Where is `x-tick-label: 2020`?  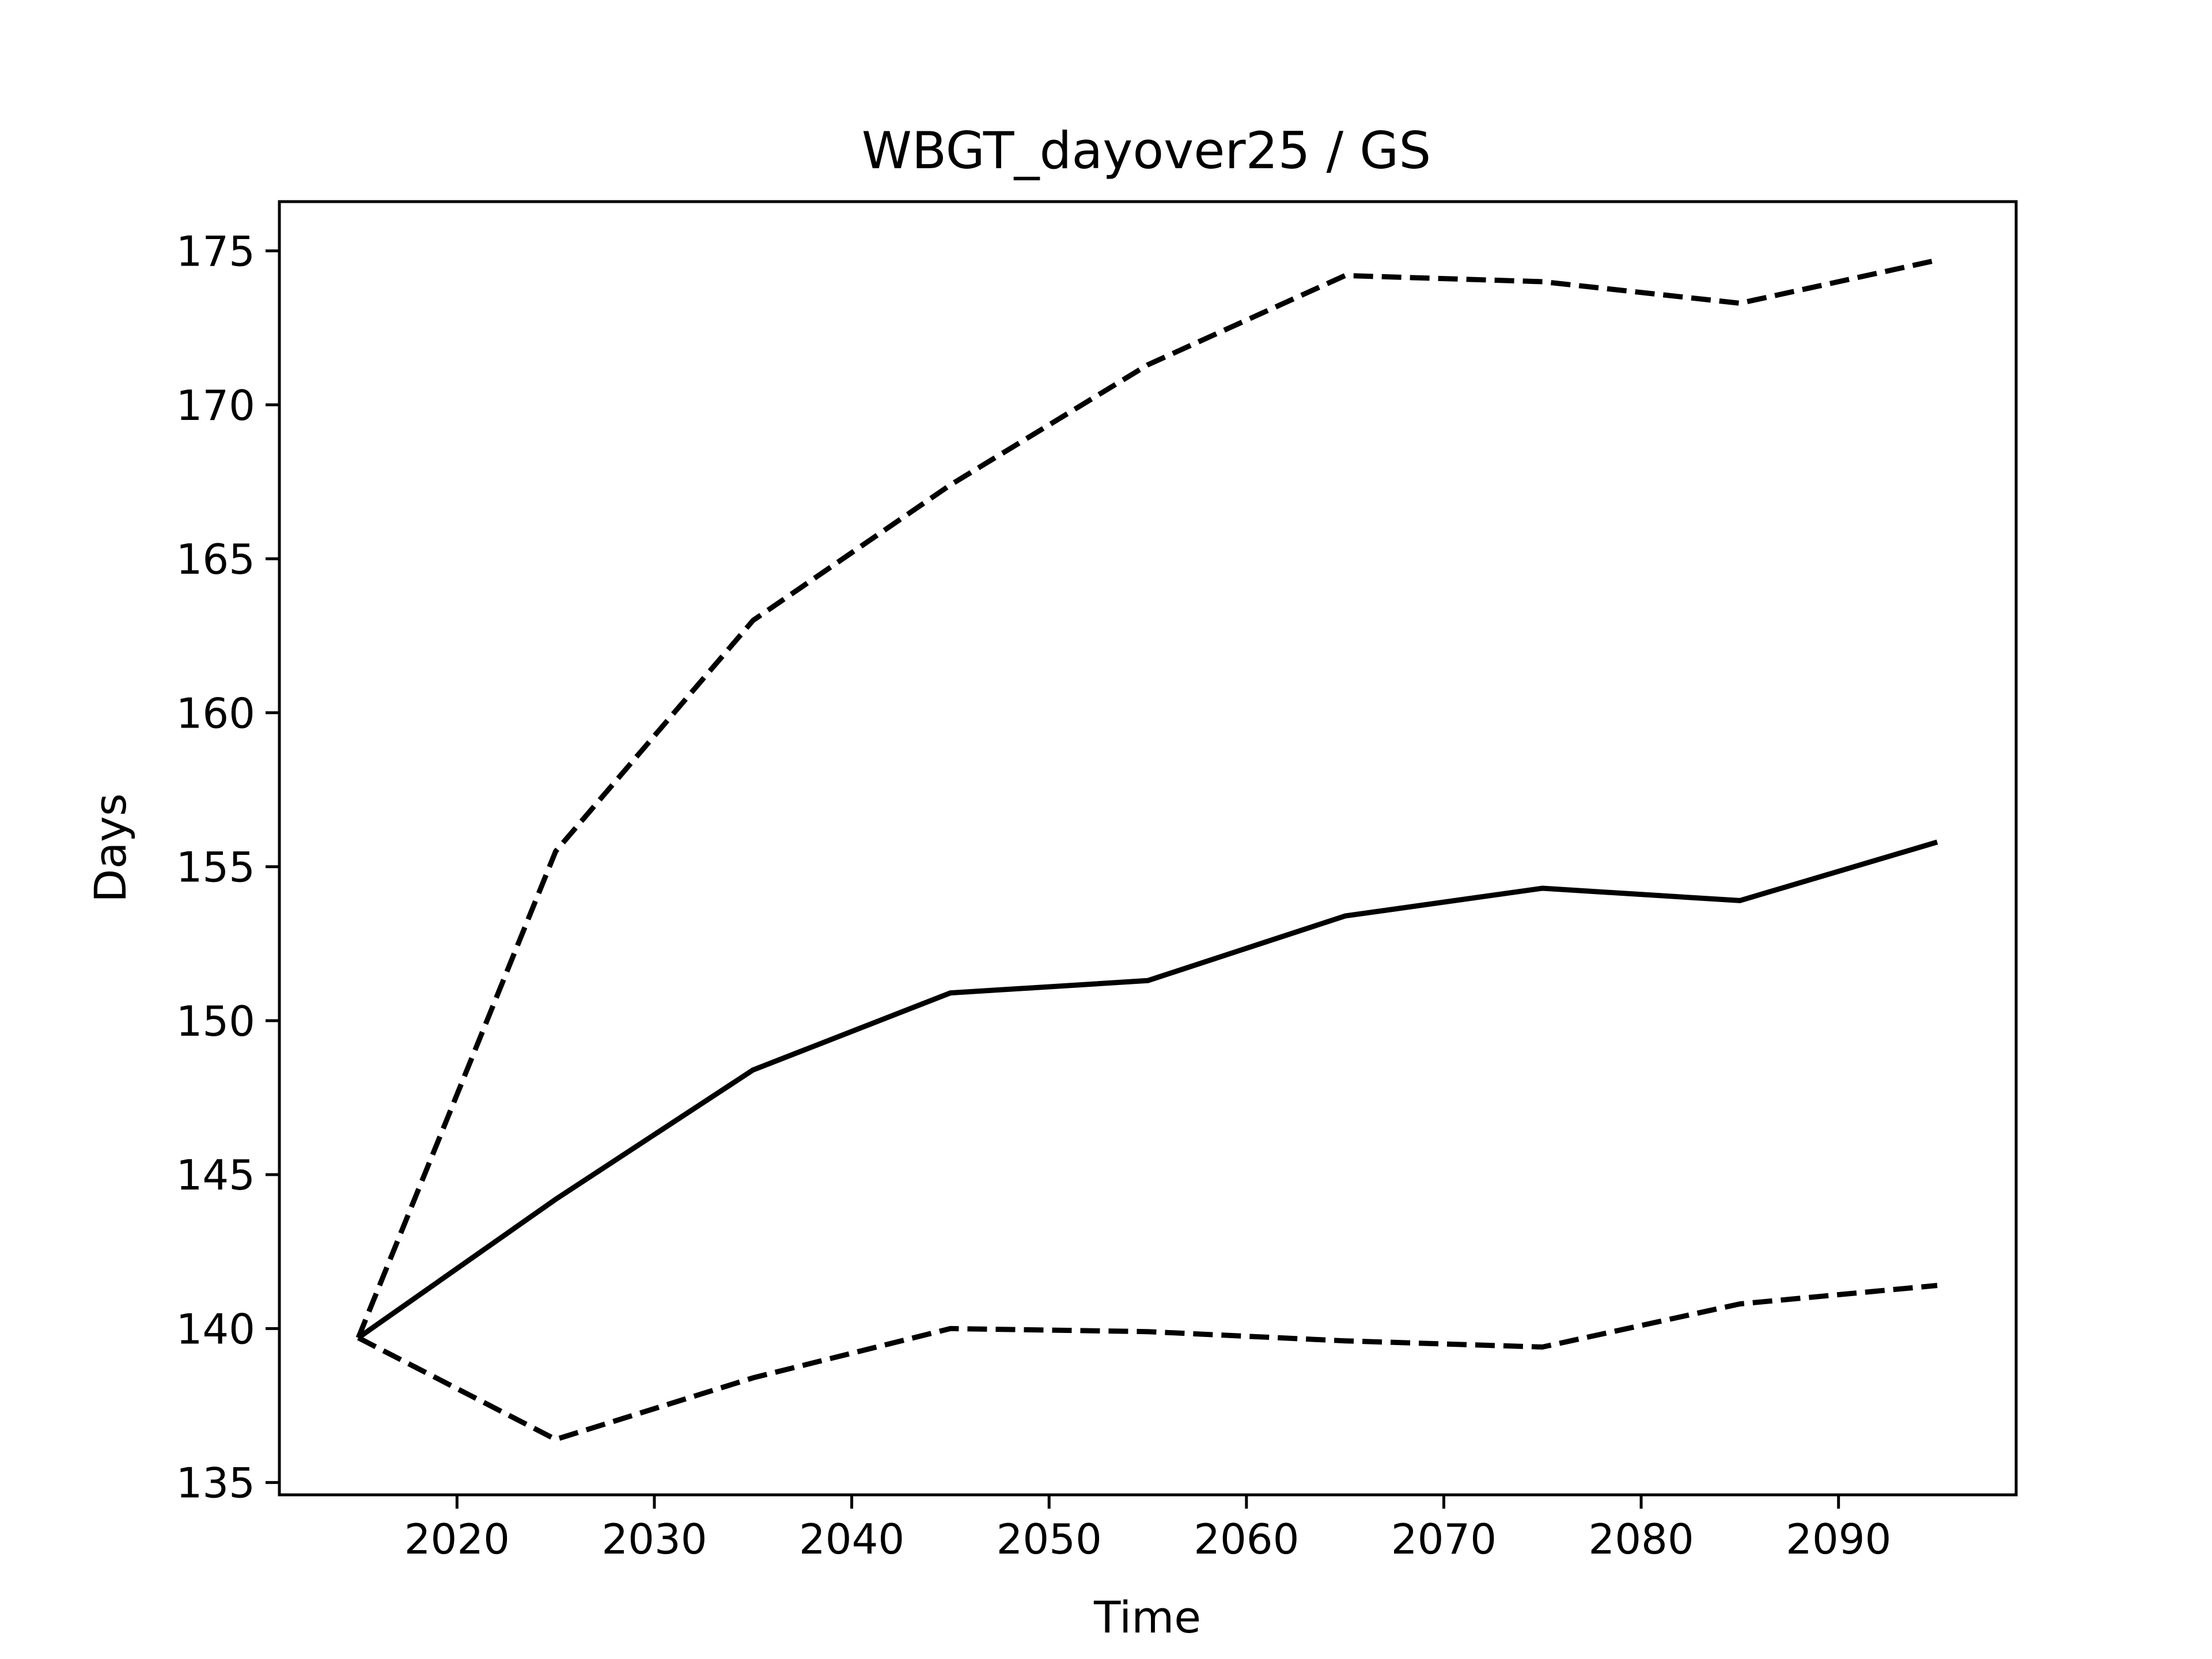 x-tick-label: 2020 is located at coordinates (457, 1539).